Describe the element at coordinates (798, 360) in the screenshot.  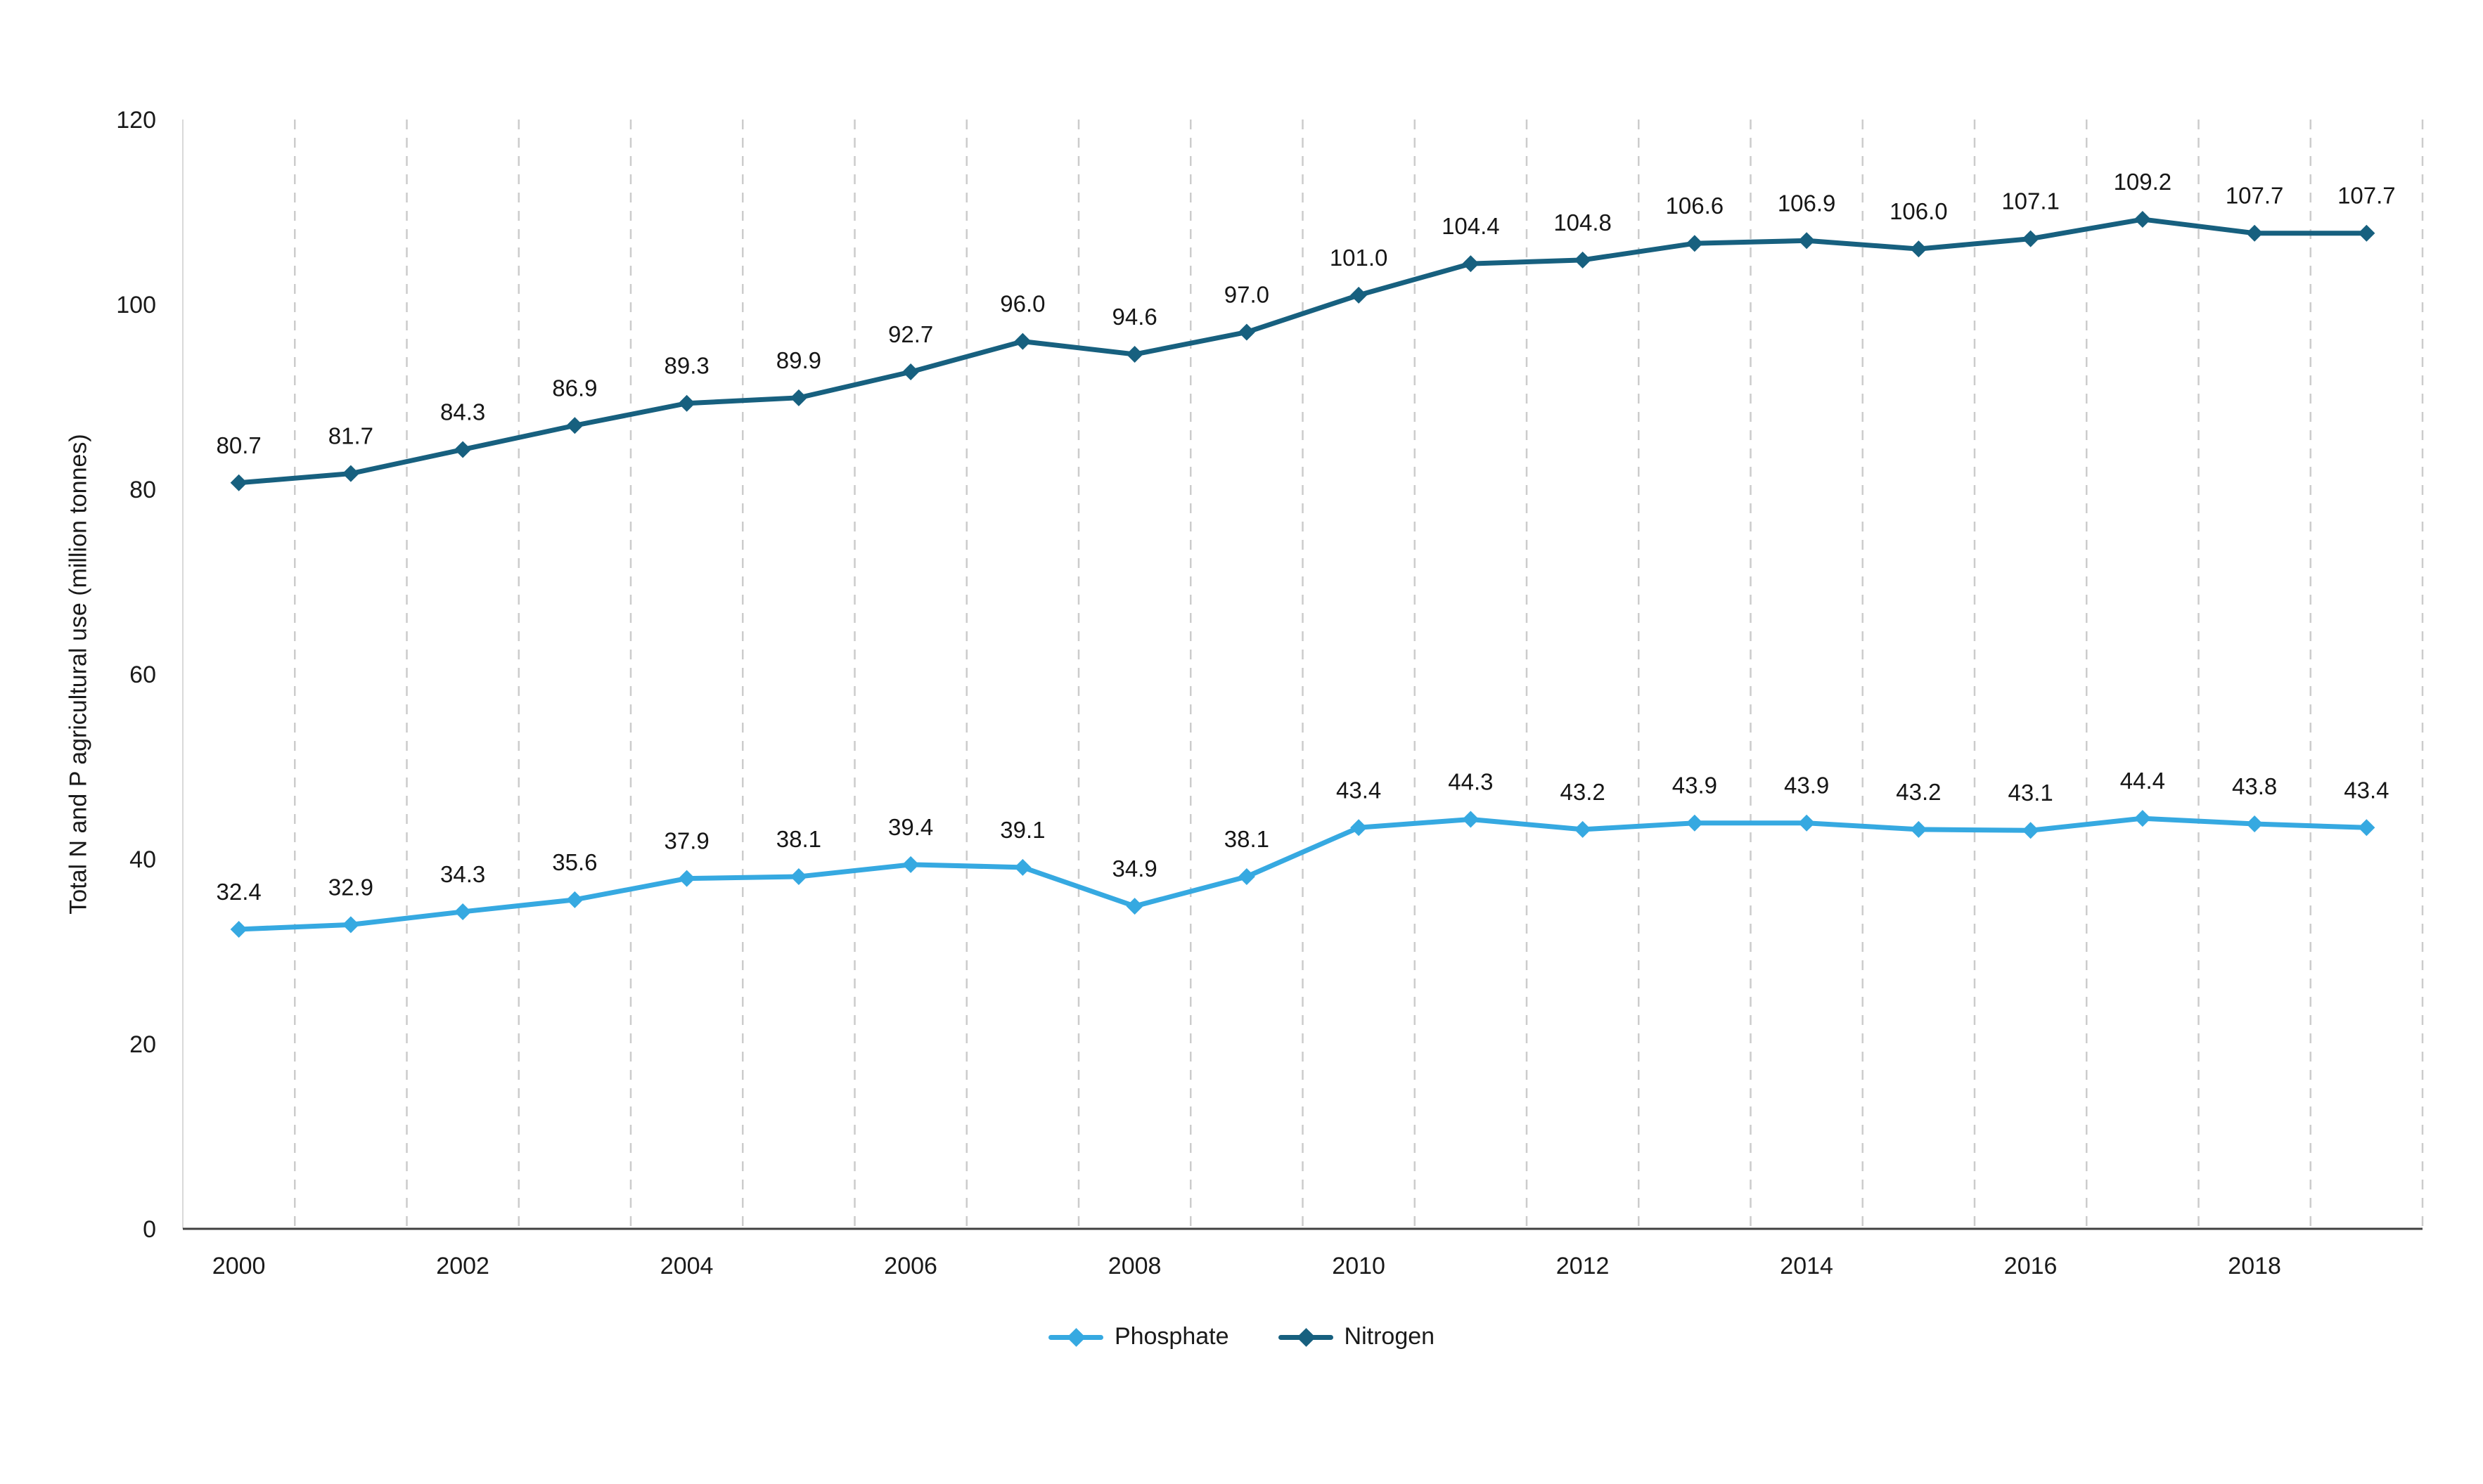
I see `value-label: 89.9` at that location.